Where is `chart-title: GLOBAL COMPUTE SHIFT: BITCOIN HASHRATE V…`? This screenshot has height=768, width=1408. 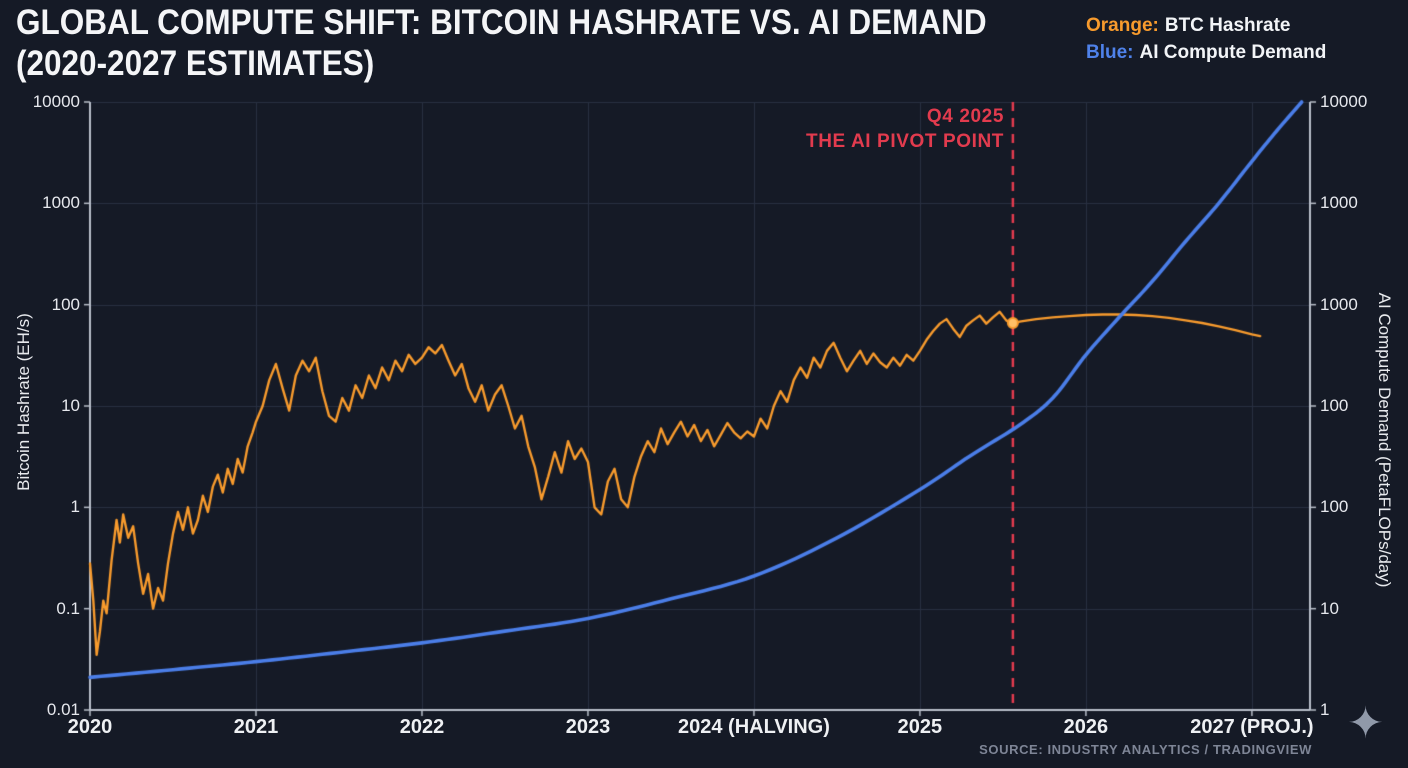 chart-title: GLOBAL COMPUTE SHIFT: BITCOIN HASHRATE V… is located at coordinates (501, 43).